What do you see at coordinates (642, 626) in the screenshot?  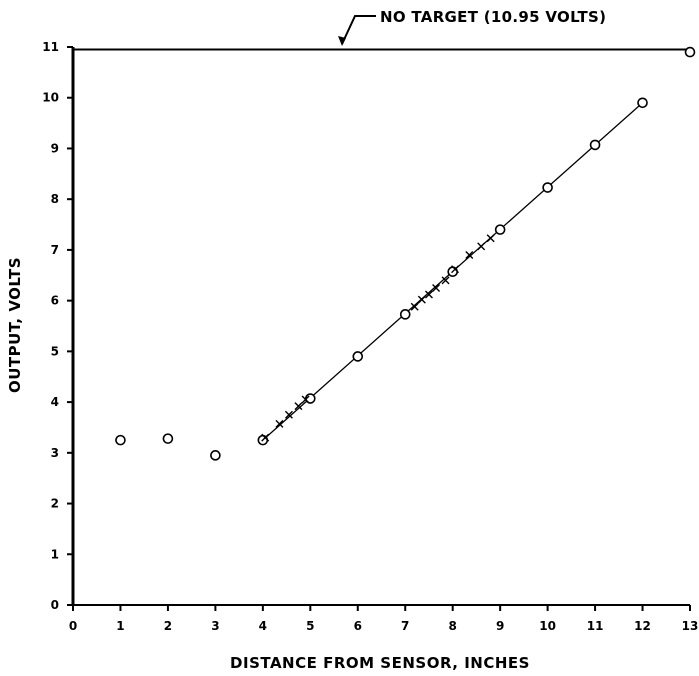 I see `x-tick-label: 12` at bounding box center [642, 626].